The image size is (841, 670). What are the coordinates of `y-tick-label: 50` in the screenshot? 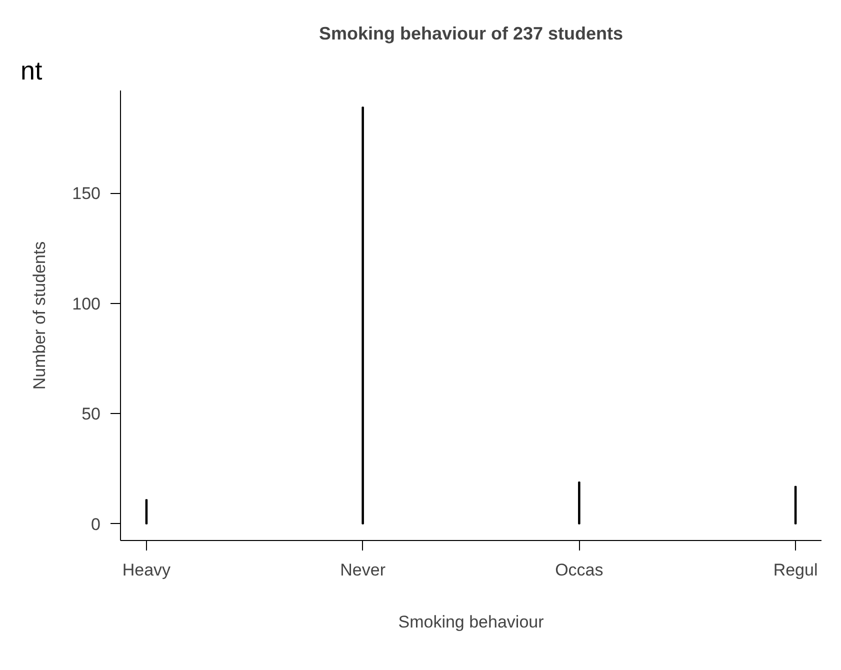 It's located at (91, 414).